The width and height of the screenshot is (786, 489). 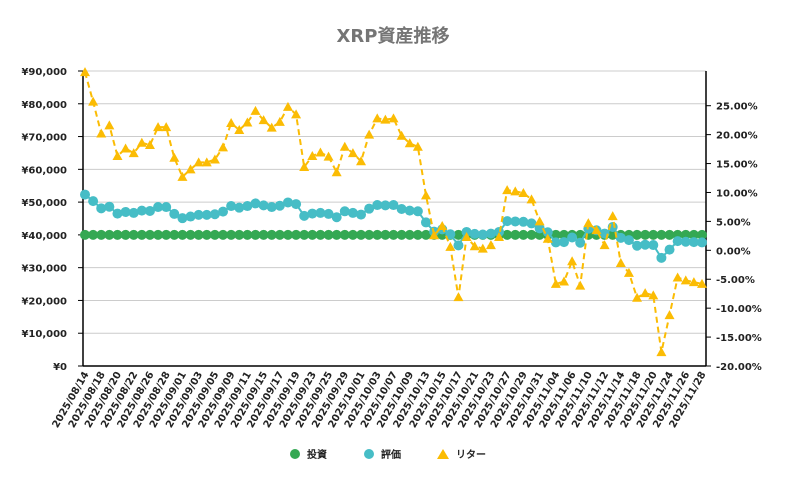 I want to click on right-tick-label: 5.00%, so click(x=733, y=222).